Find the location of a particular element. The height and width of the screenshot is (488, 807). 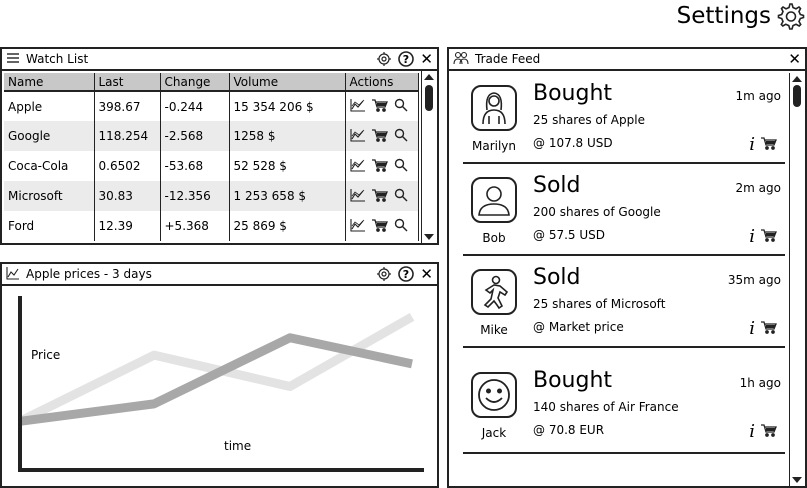

trade-feed-title: Trade Feed is located at coordinates (508, 59).